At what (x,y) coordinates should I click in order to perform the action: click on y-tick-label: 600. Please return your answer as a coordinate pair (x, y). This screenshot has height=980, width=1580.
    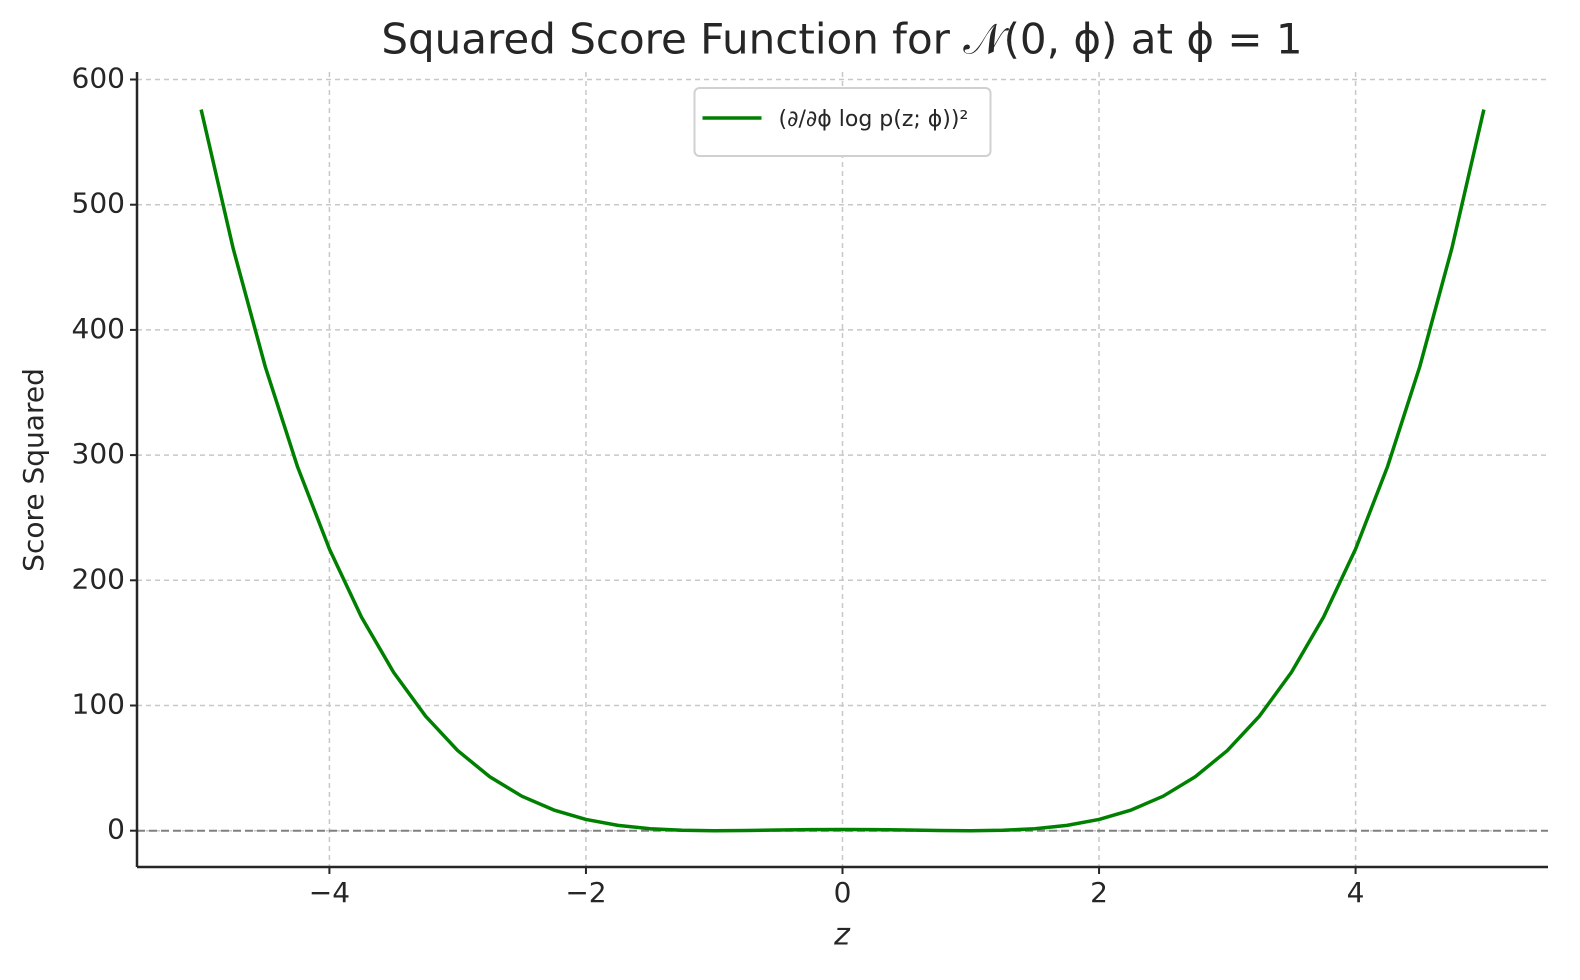
    Looking at the image, I should click on (98, 78).